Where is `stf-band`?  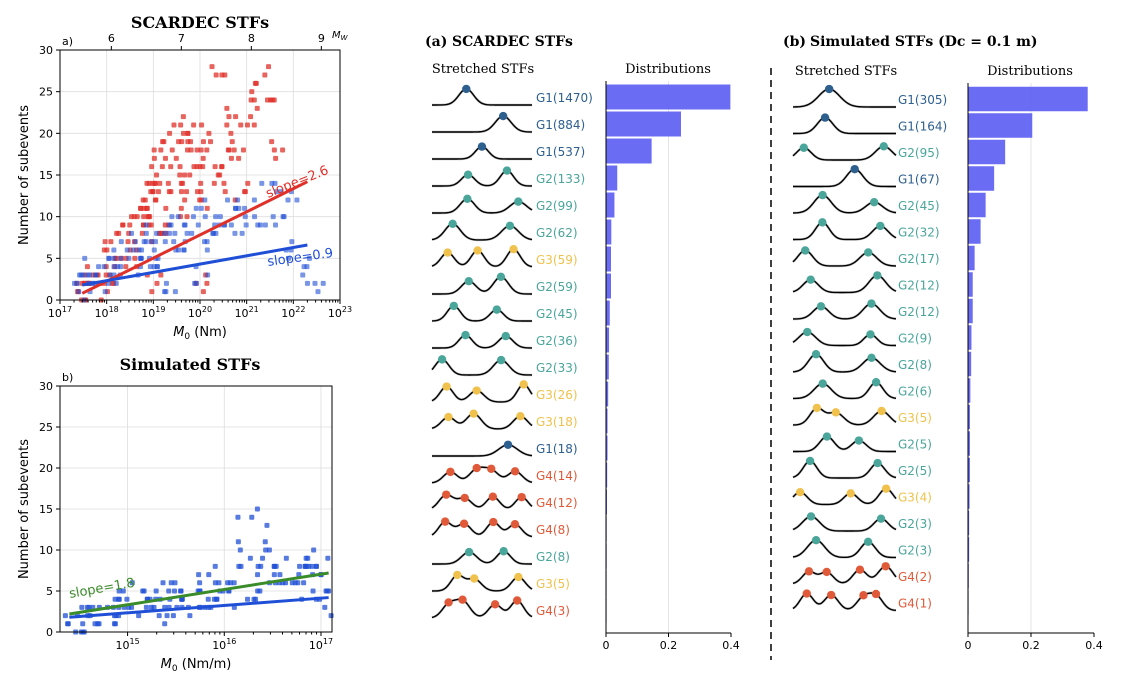
stf-band is located at coordinates (482, 178).